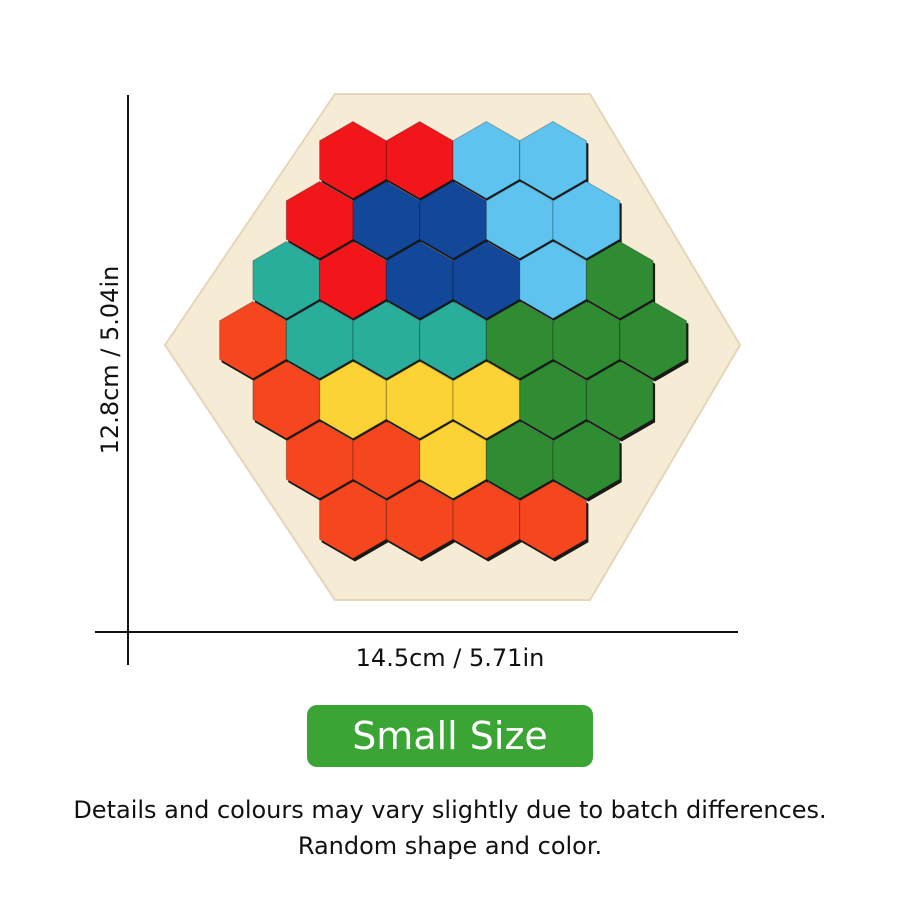  Describe the element at coordinates (110, 360) in the screenshot. I see `height-label: 12.8cm / 5.04in` at that location.